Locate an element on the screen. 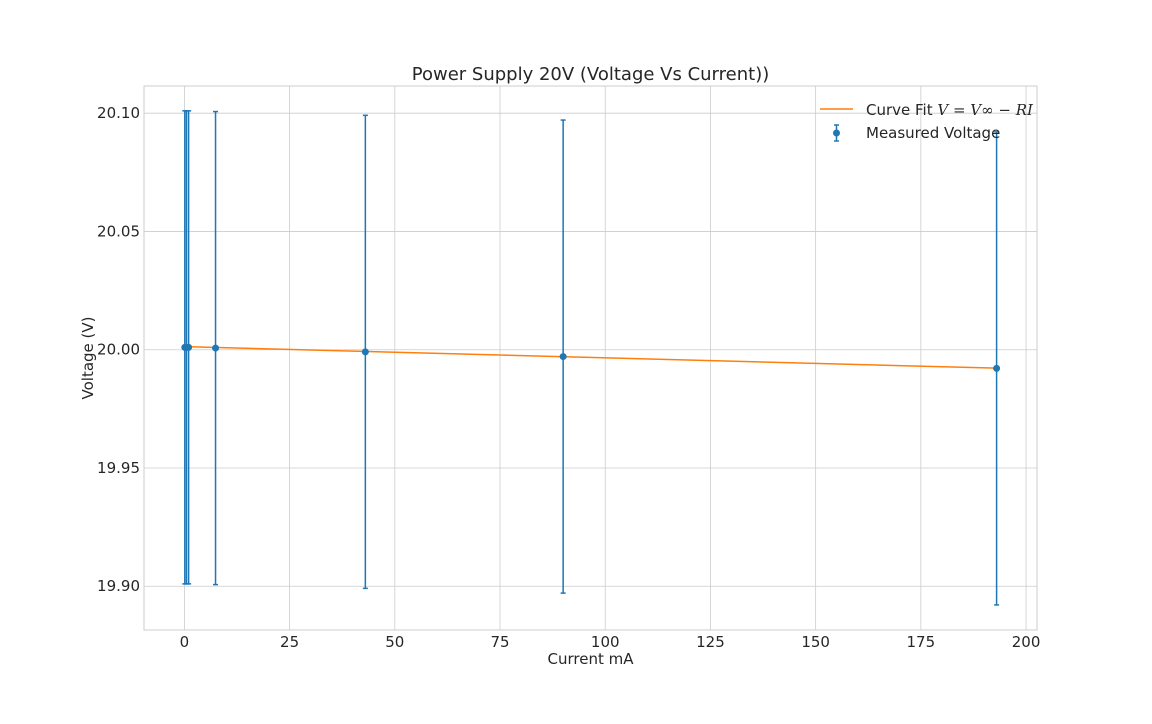  fit-line is located at coordinates (590, 357).